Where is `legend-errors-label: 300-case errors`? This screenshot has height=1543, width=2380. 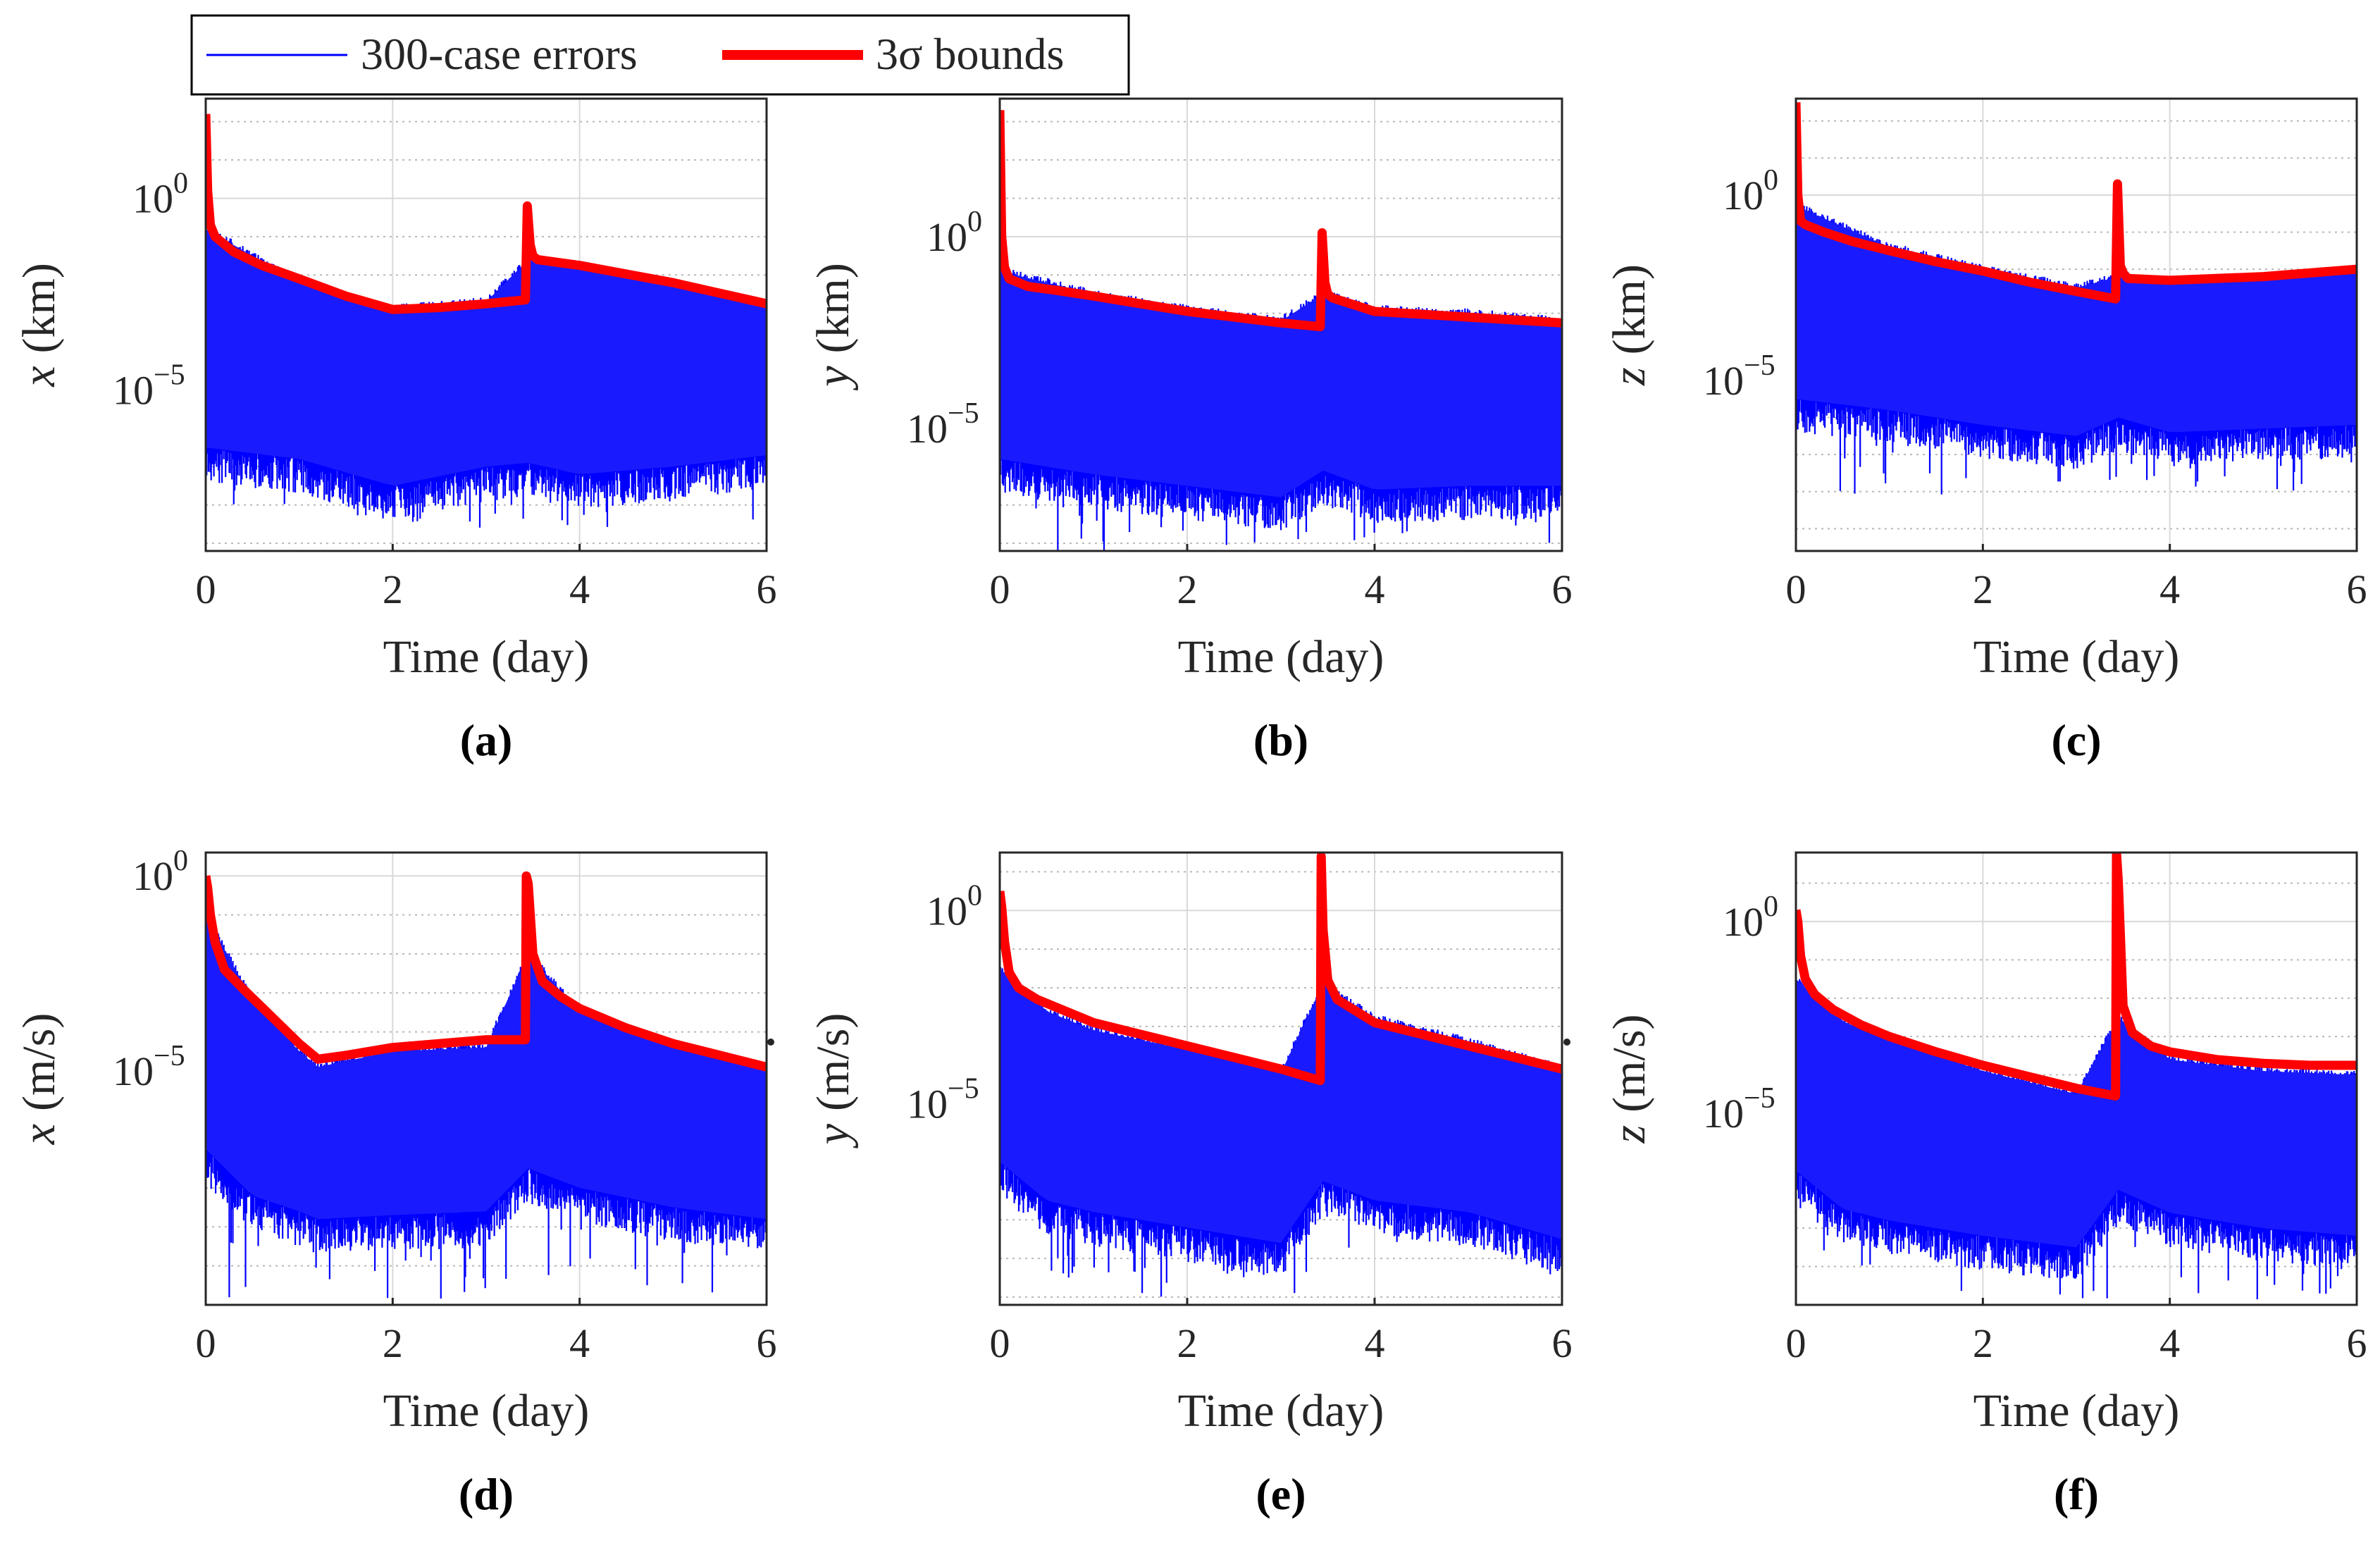 legend-errors-label: 300-case errors is located at coordinates (499, 54).